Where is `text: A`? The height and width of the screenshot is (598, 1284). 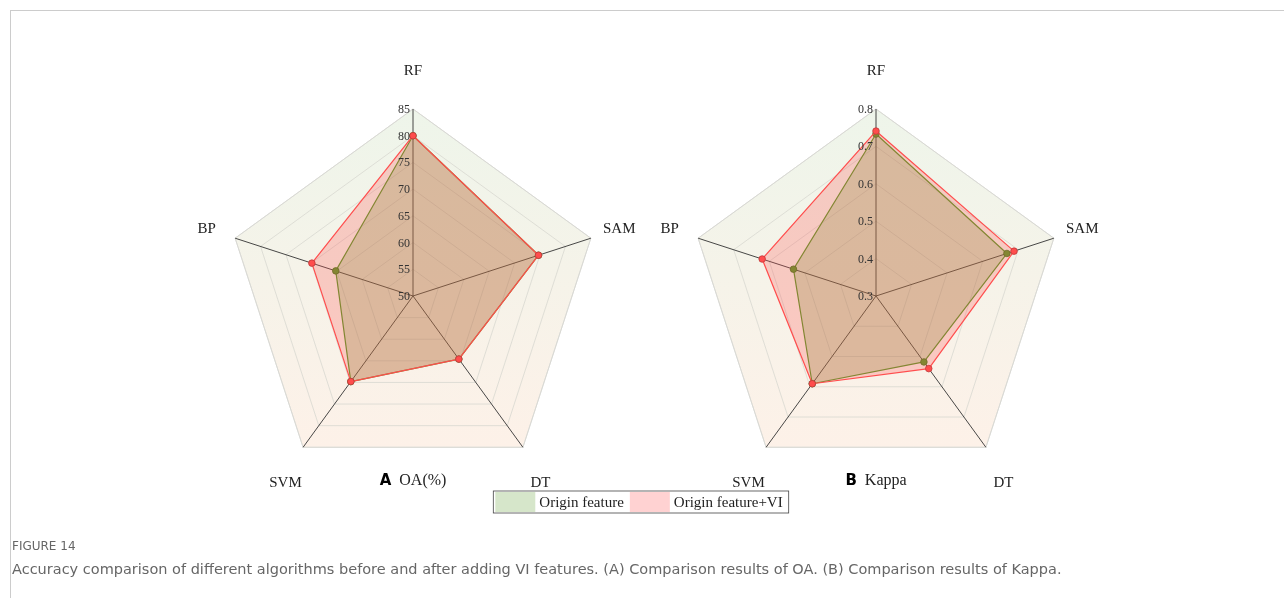 text: A is located at coordinates (385, 480).